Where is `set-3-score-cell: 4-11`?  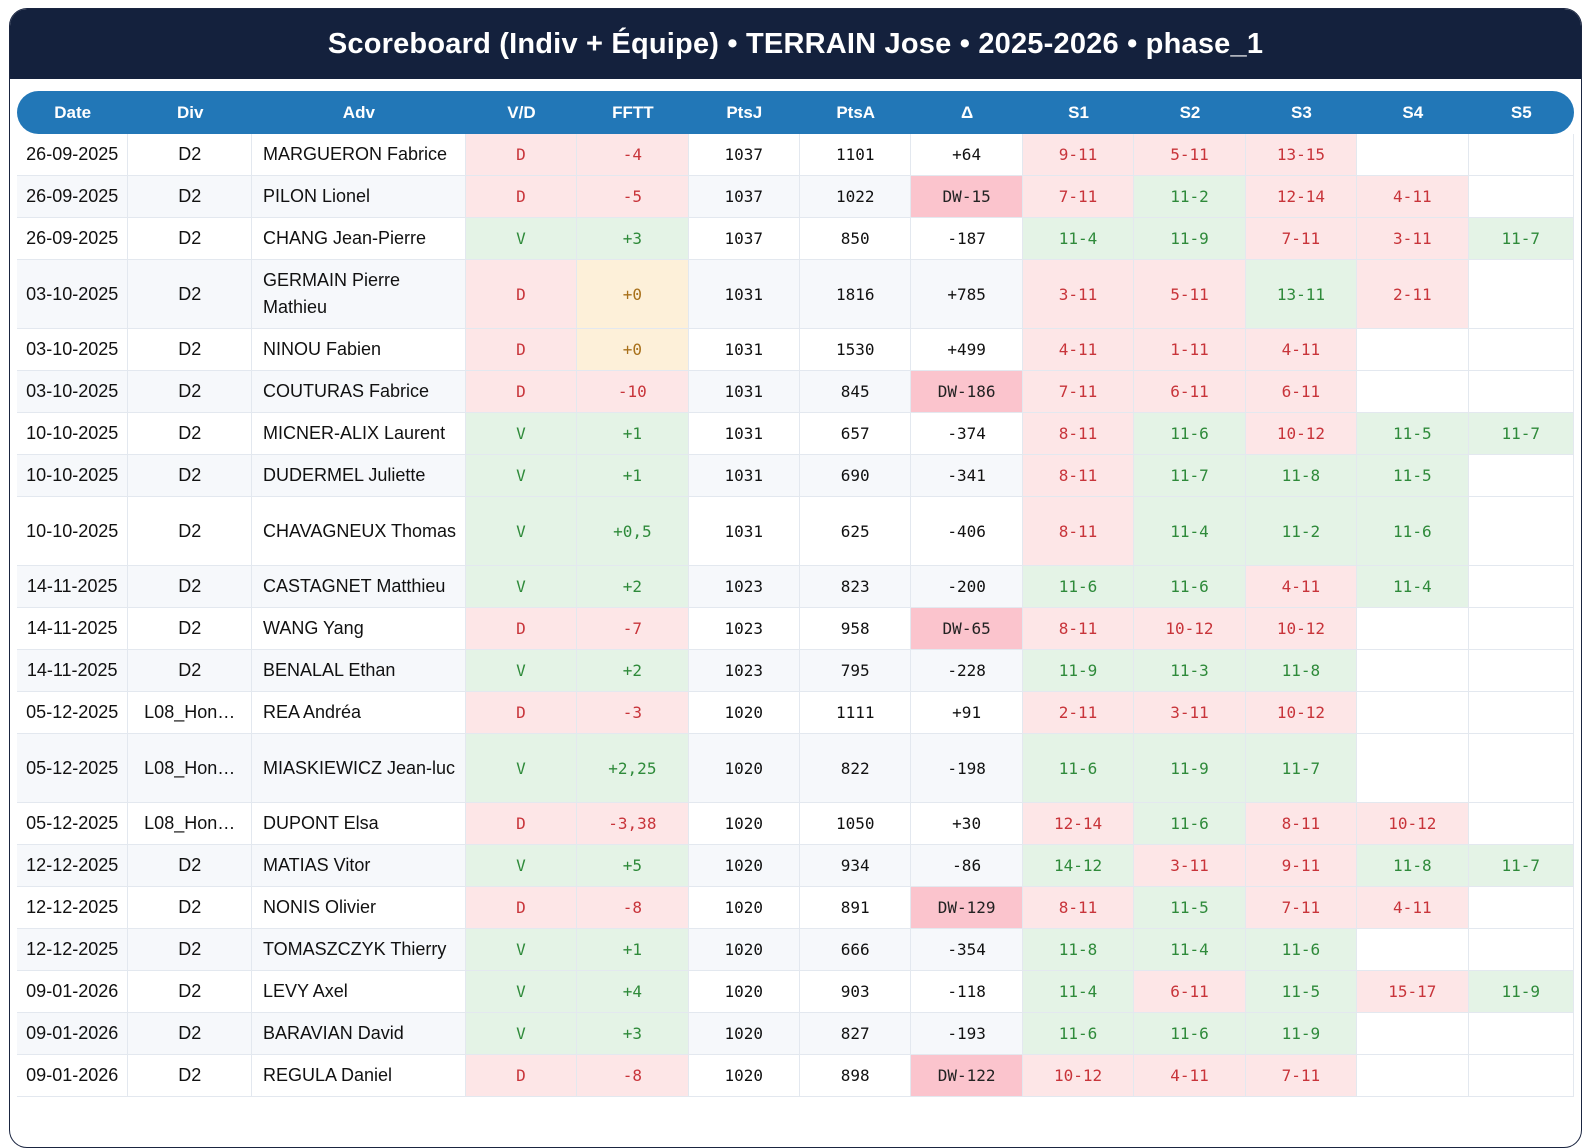 set-3-score-cell: 4-11 is located at coordinates (1301, 350).